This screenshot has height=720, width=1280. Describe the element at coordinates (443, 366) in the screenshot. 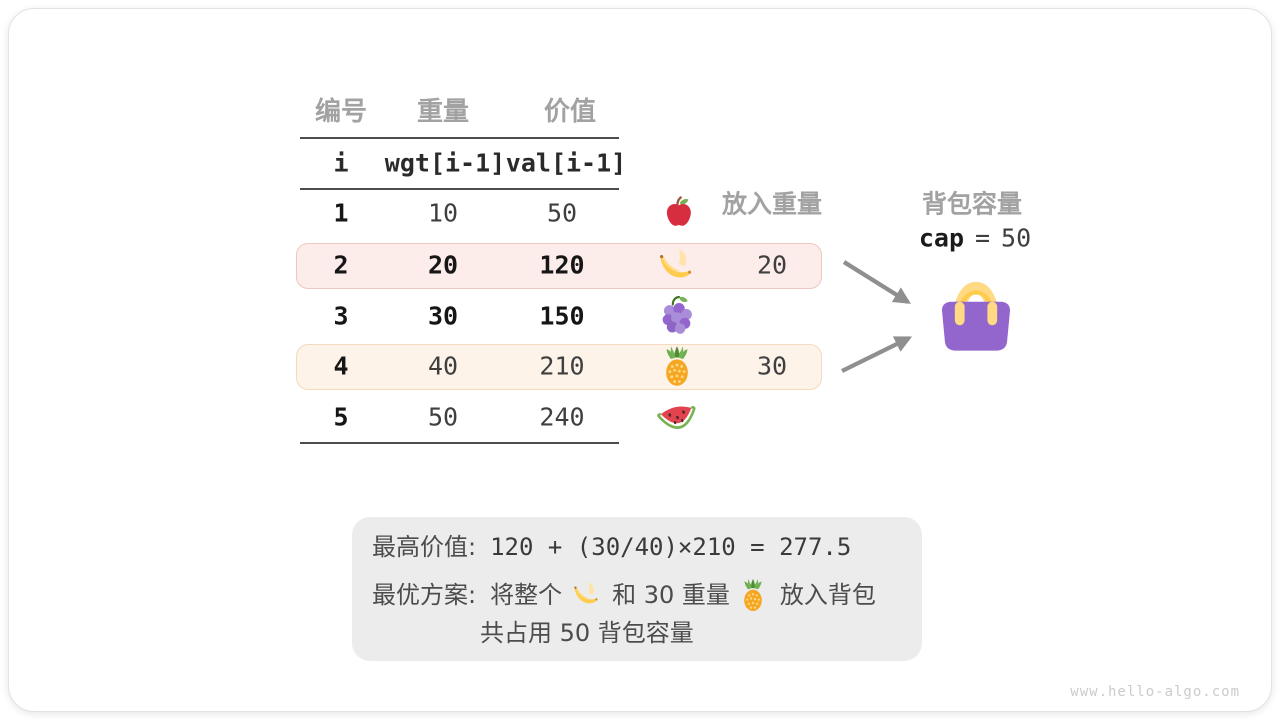

I see `row-4-weight: 40` at that location.